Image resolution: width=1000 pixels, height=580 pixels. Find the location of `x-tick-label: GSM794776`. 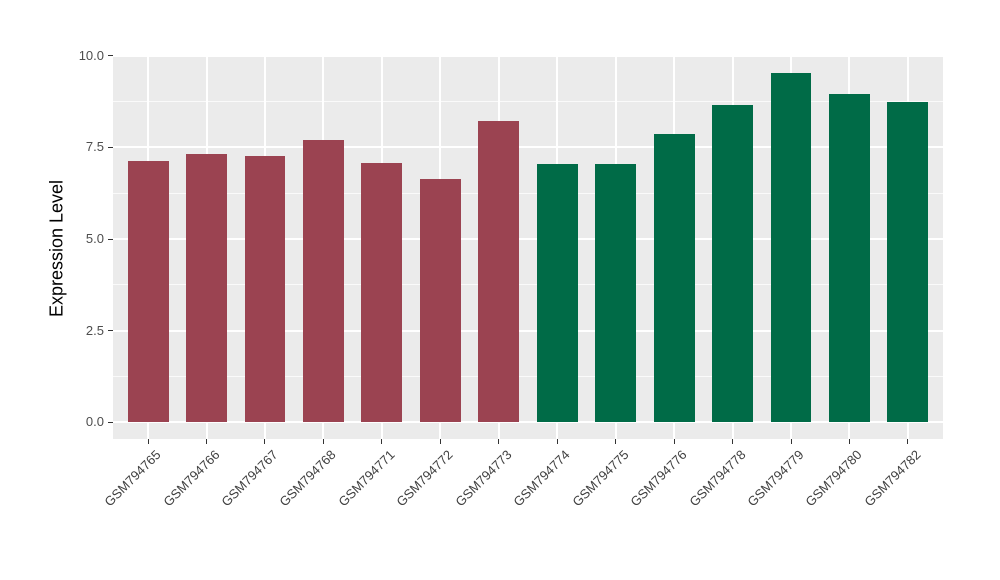

x-tick-label: GSM794776 is located at coordinates (658, 478).